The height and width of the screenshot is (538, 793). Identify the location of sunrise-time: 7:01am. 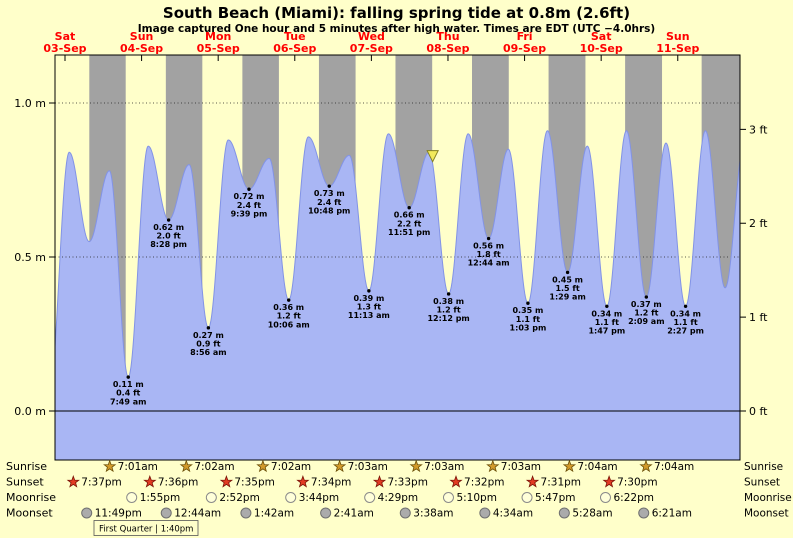
(138, 467).